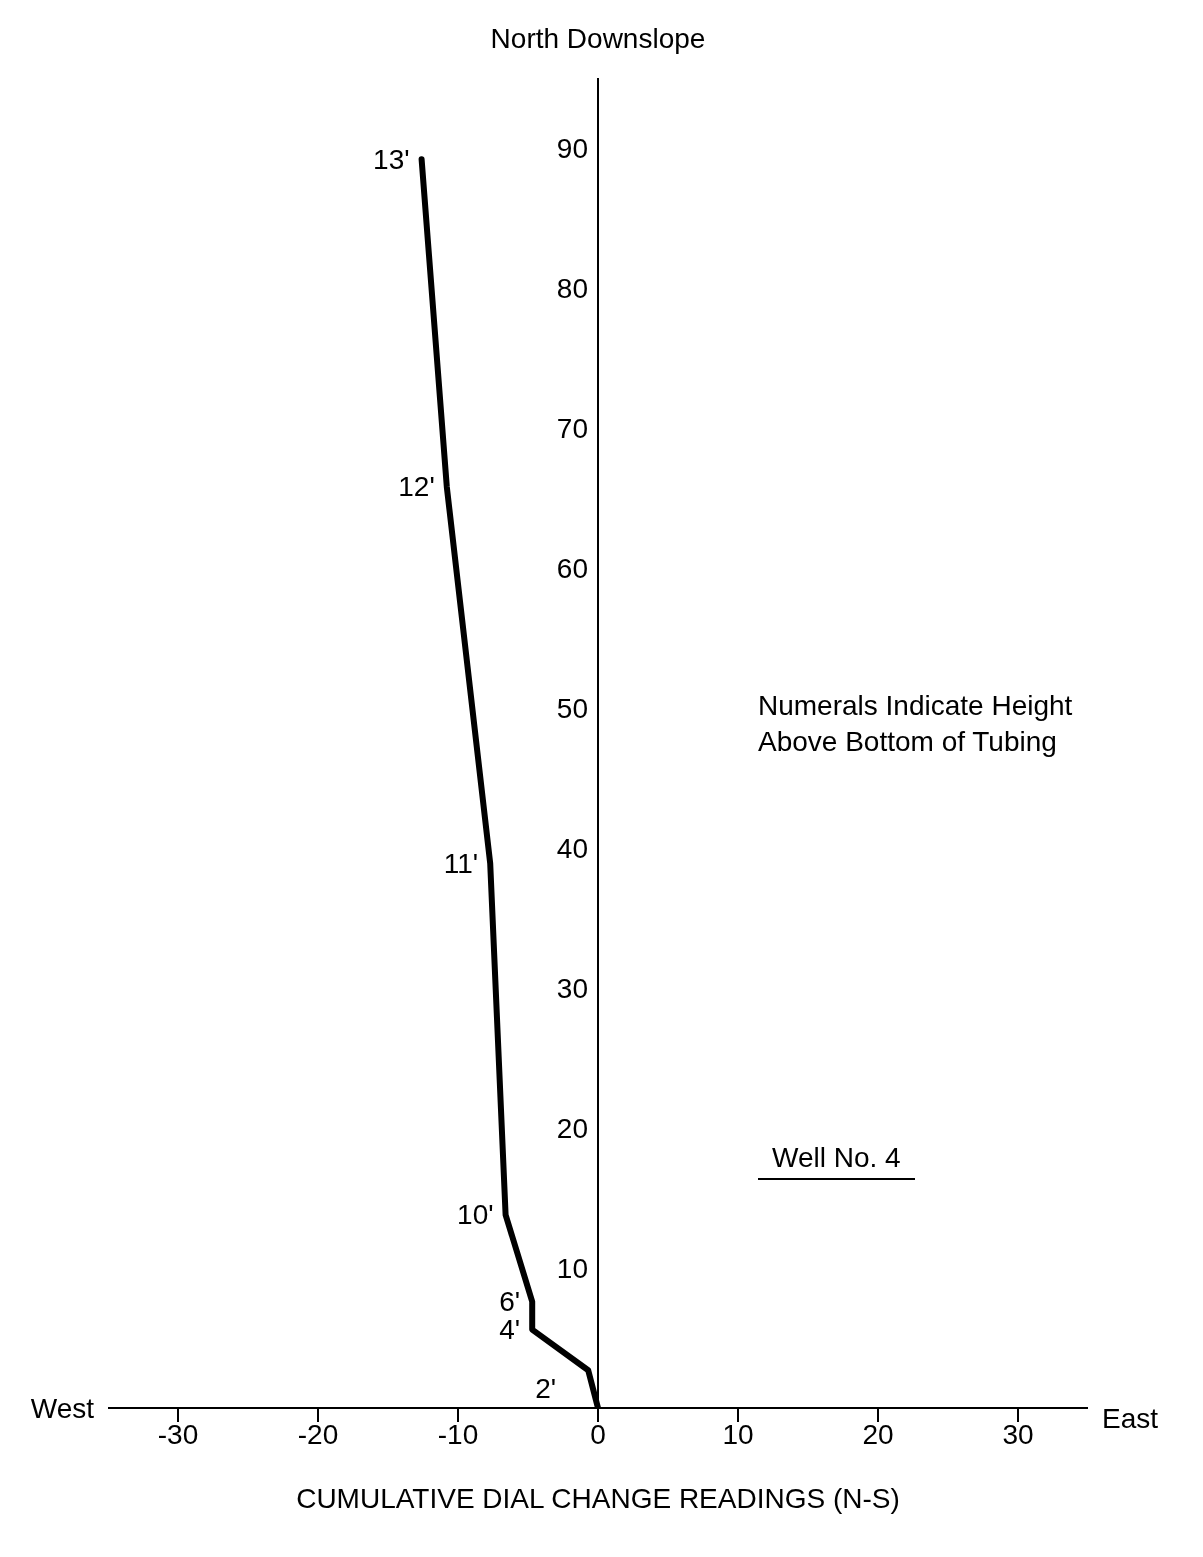 The height and width of the screenshot is (1557, 1203). I want to click on y-tick-label: 10, so click(572, 1268).